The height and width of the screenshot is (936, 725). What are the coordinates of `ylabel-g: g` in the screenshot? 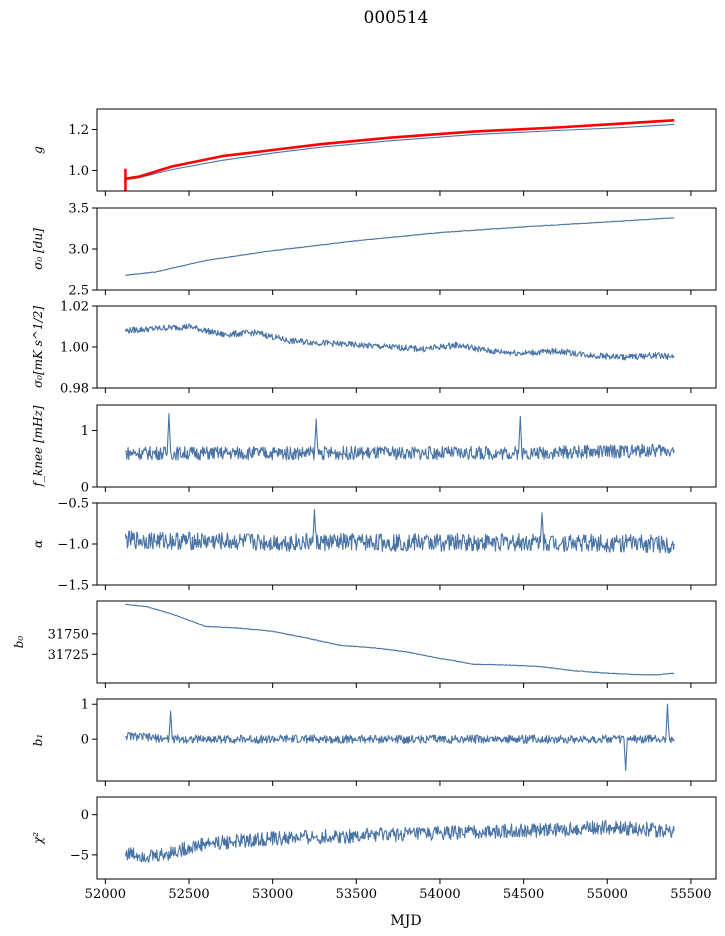 It's located at (38, 150).